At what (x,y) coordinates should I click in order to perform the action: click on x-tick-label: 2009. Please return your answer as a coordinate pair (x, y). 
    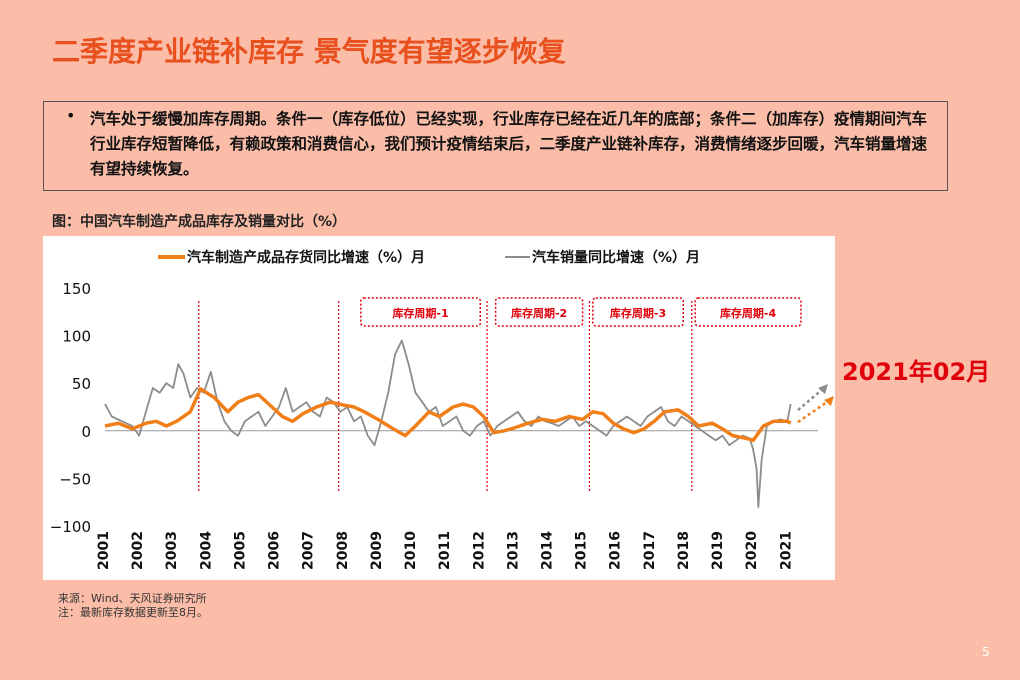
    Looking at the image, I should click on (377, 550).